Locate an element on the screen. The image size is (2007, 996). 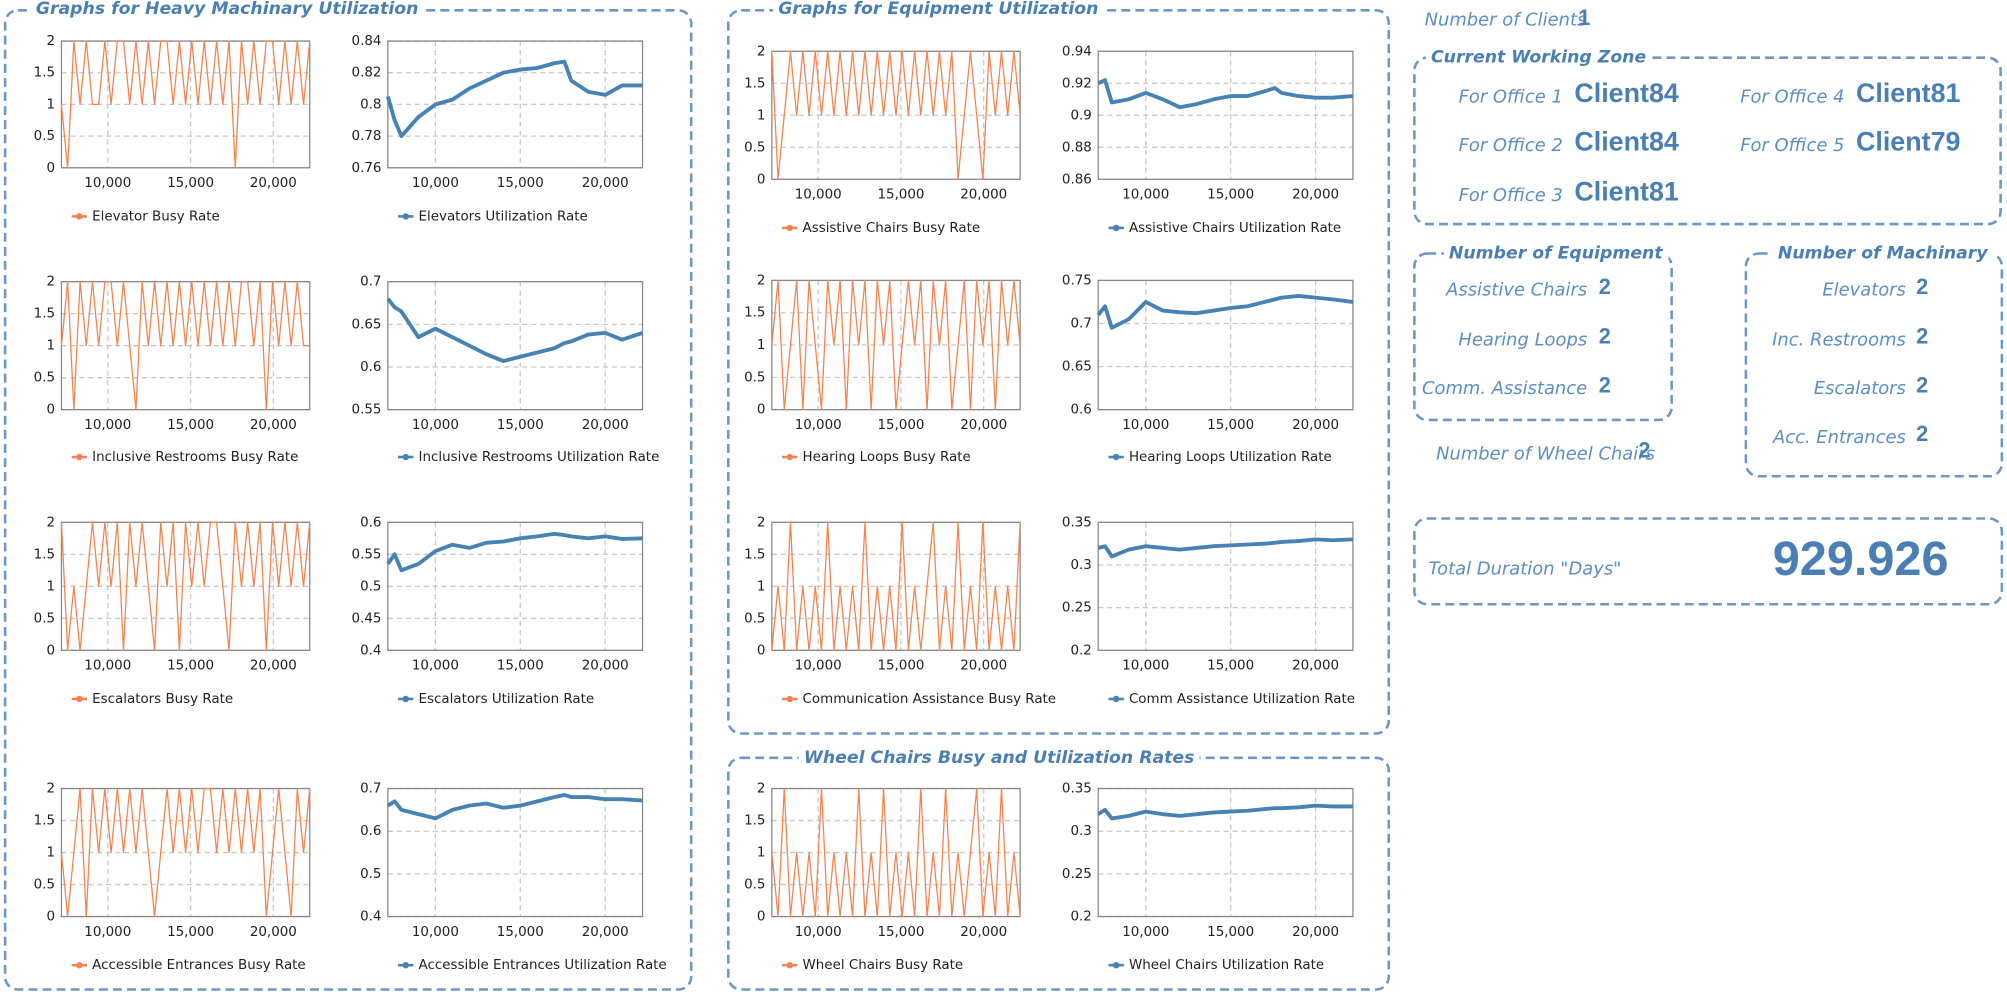
label: For Office 2 is located at coordinates (1511, 145).